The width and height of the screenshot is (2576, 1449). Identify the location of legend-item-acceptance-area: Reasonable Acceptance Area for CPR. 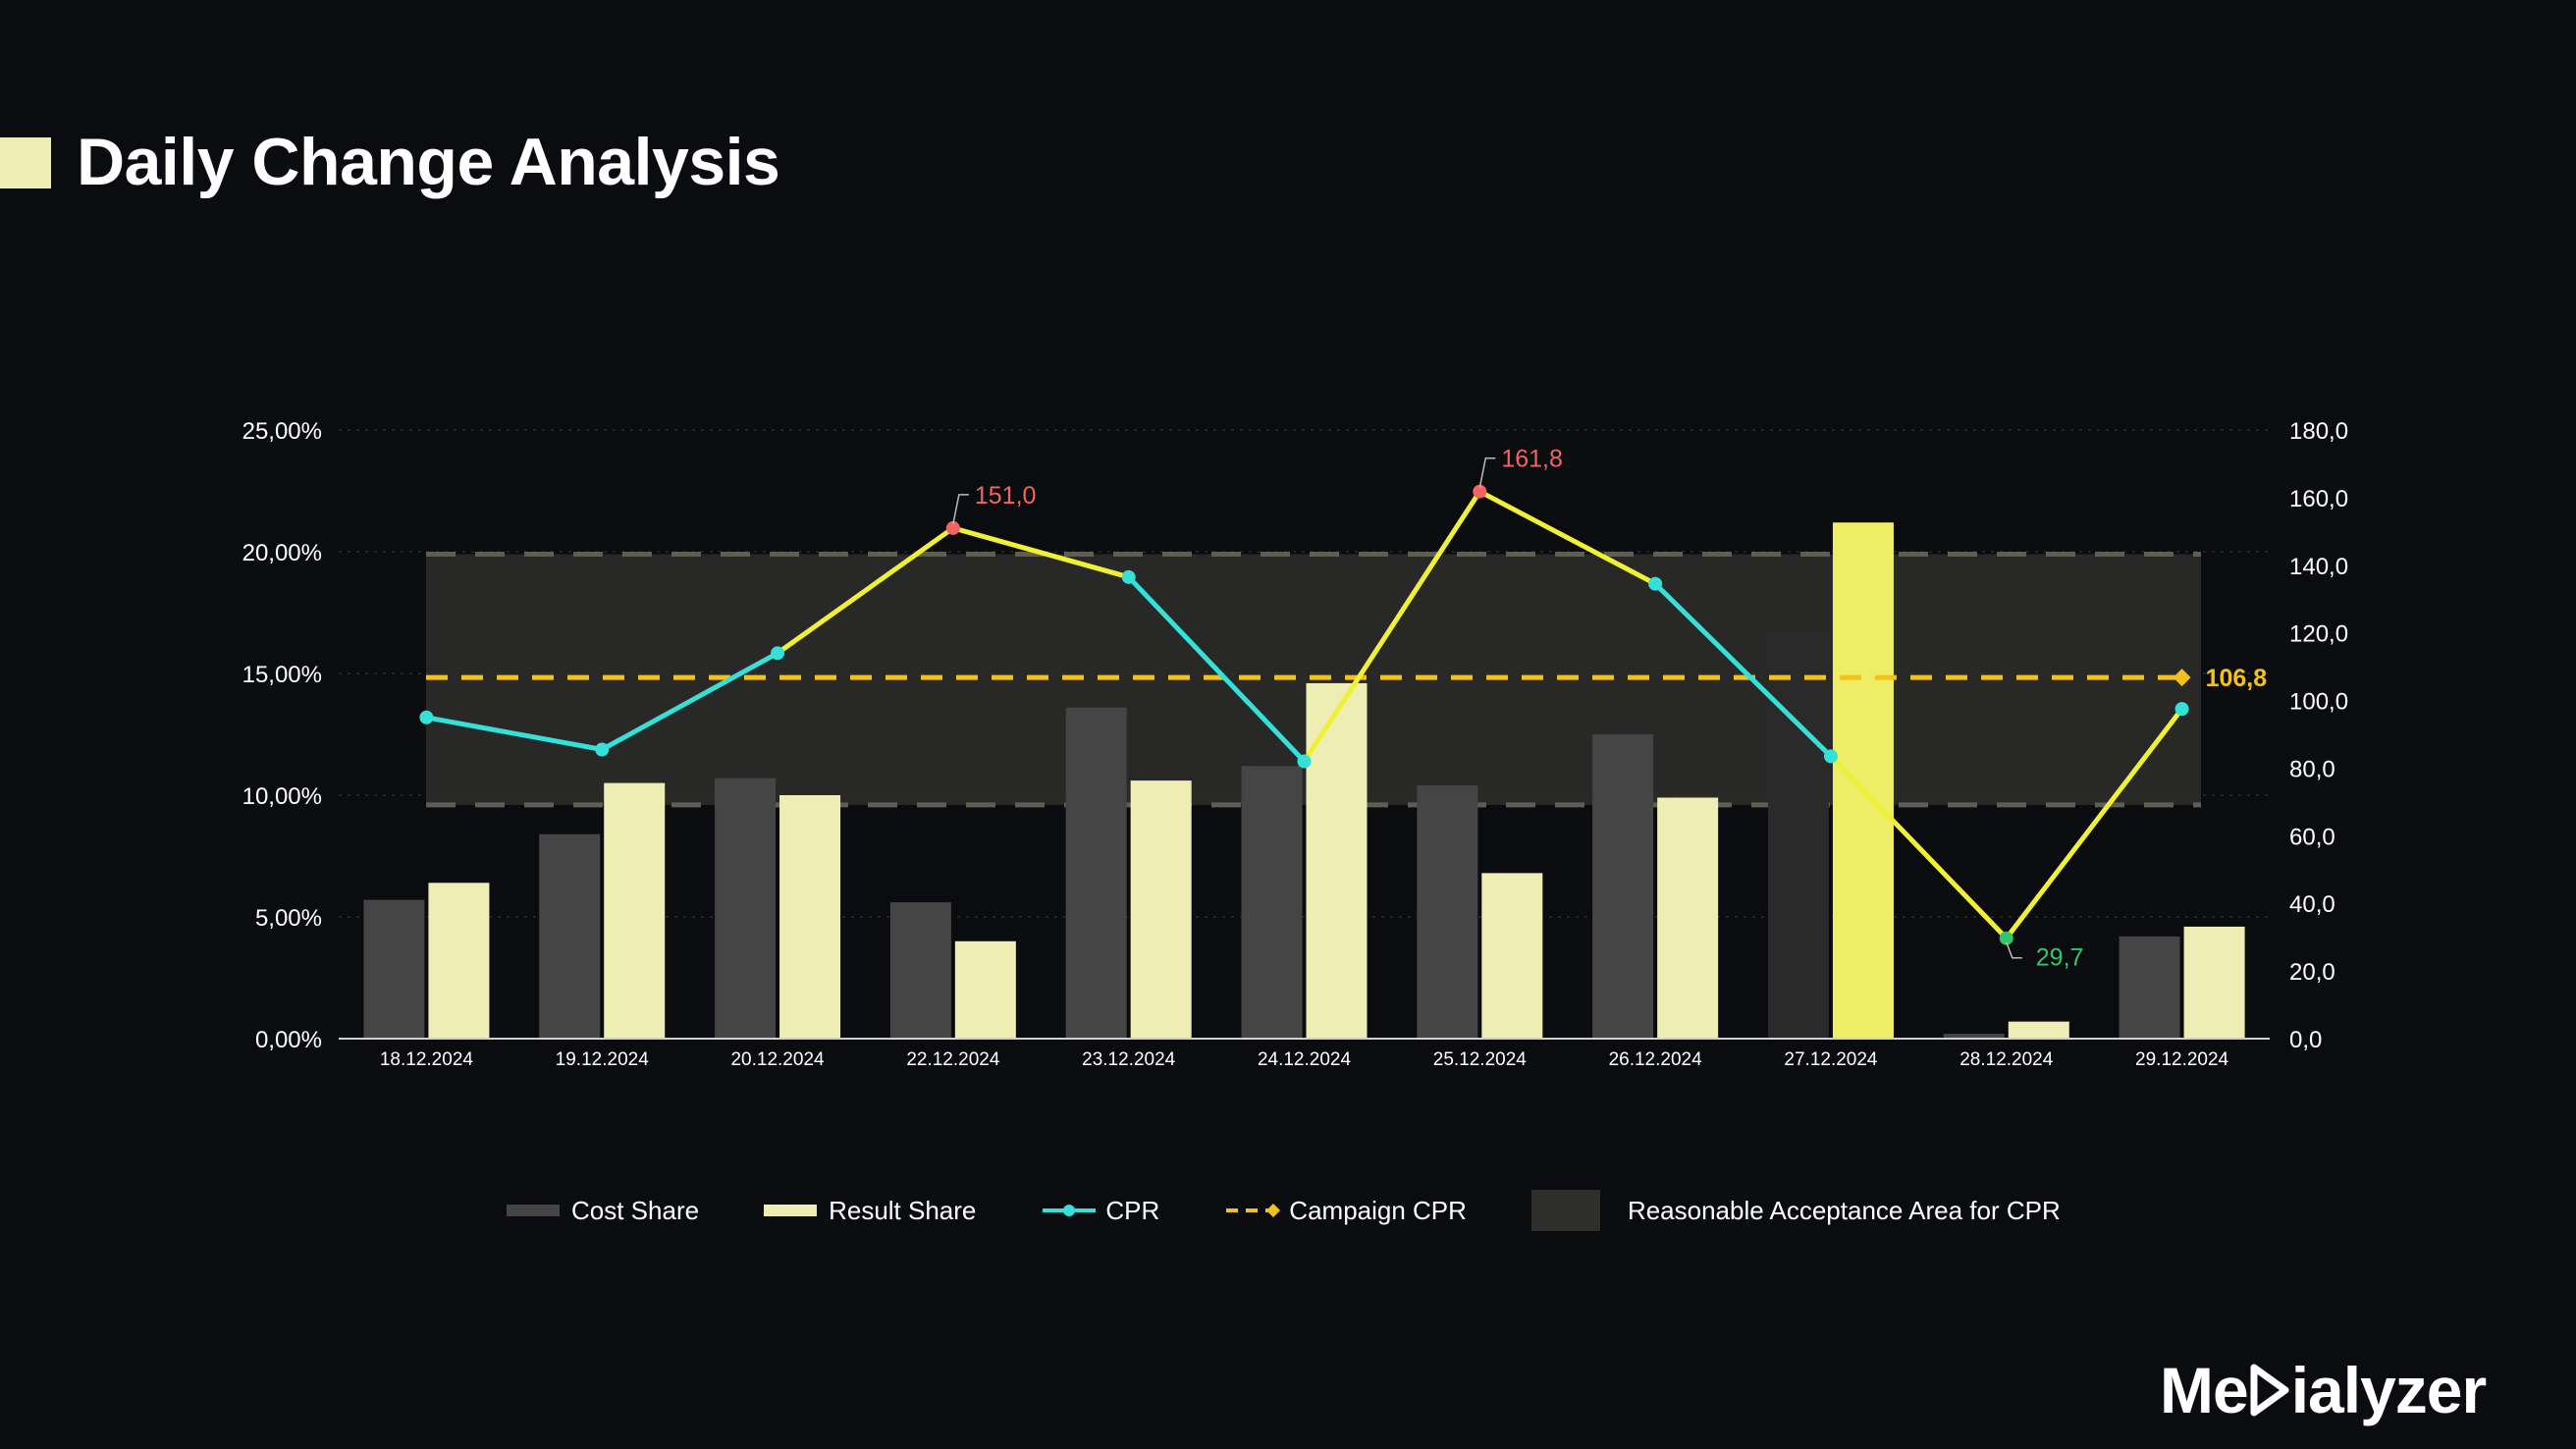
(1795, 1210).